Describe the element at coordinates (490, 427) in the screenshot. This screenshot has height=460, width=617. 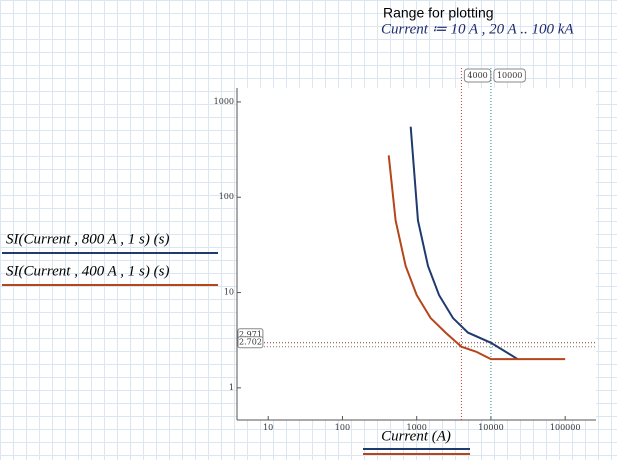
I see `x-tick-label: 10000` at that location.